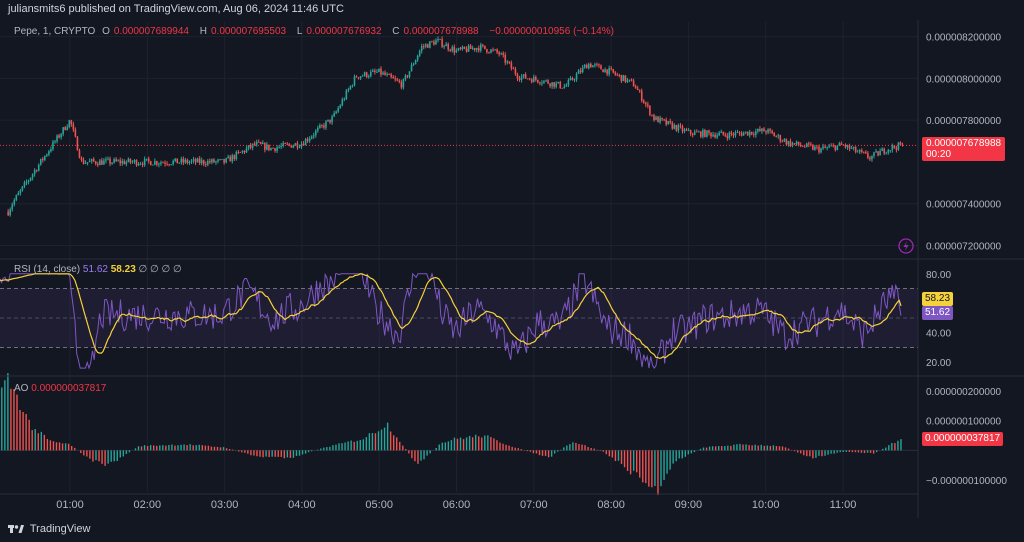 Image resolution: width=1024 pixels, height=542 pixels. Describe the element at coordinates (225, 505) in the screenshot. I see `time-tick-label: 03:00` at that location.